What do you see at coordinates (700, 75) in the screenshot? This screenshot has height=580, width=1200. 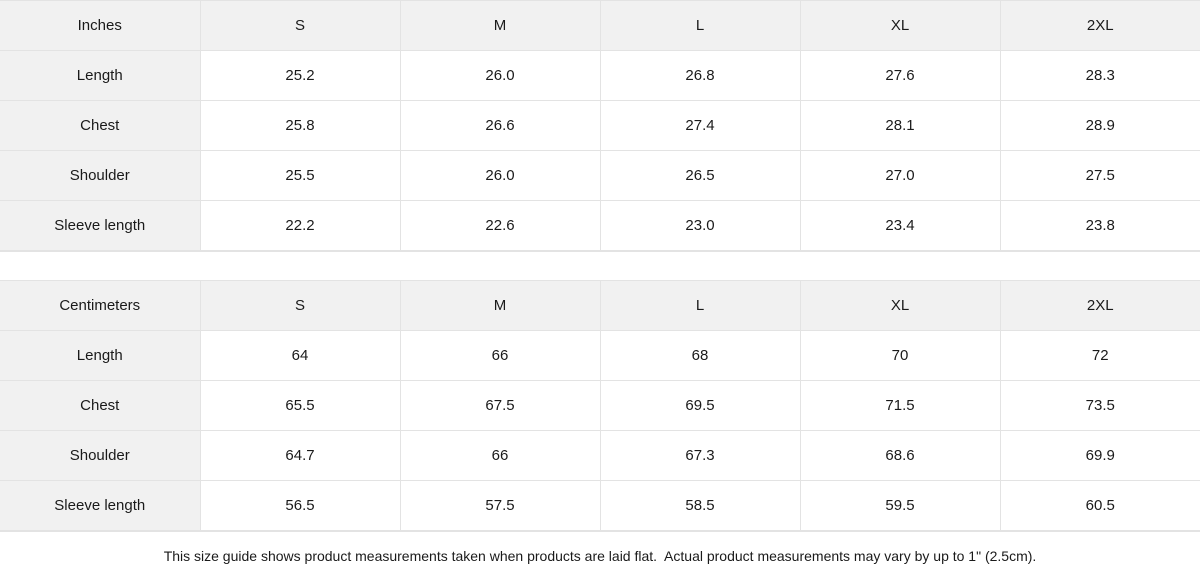 I see `cell-length-l: 26.8` at bounding box center [700, 75].